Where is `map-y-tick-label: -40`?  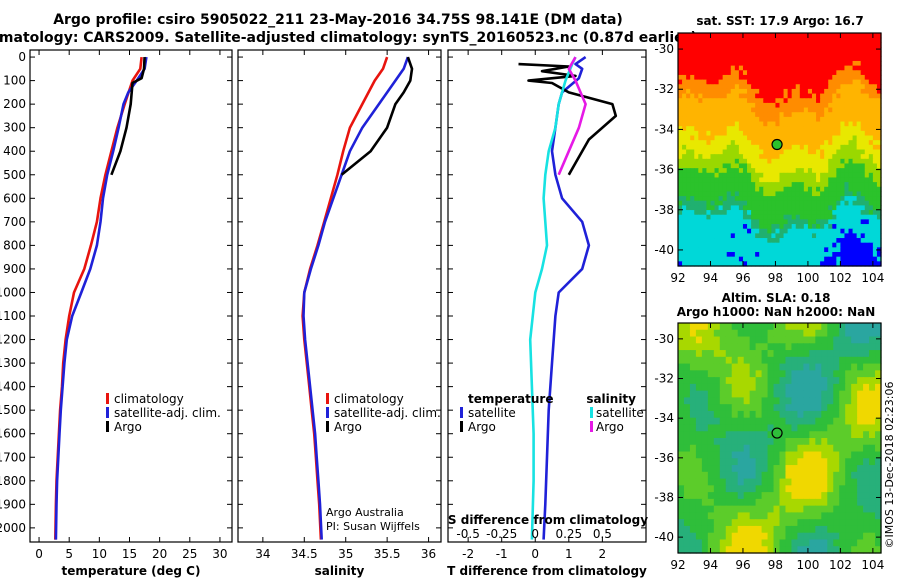 map-y-tick-label: -40 is located at coordinates (664, 250).